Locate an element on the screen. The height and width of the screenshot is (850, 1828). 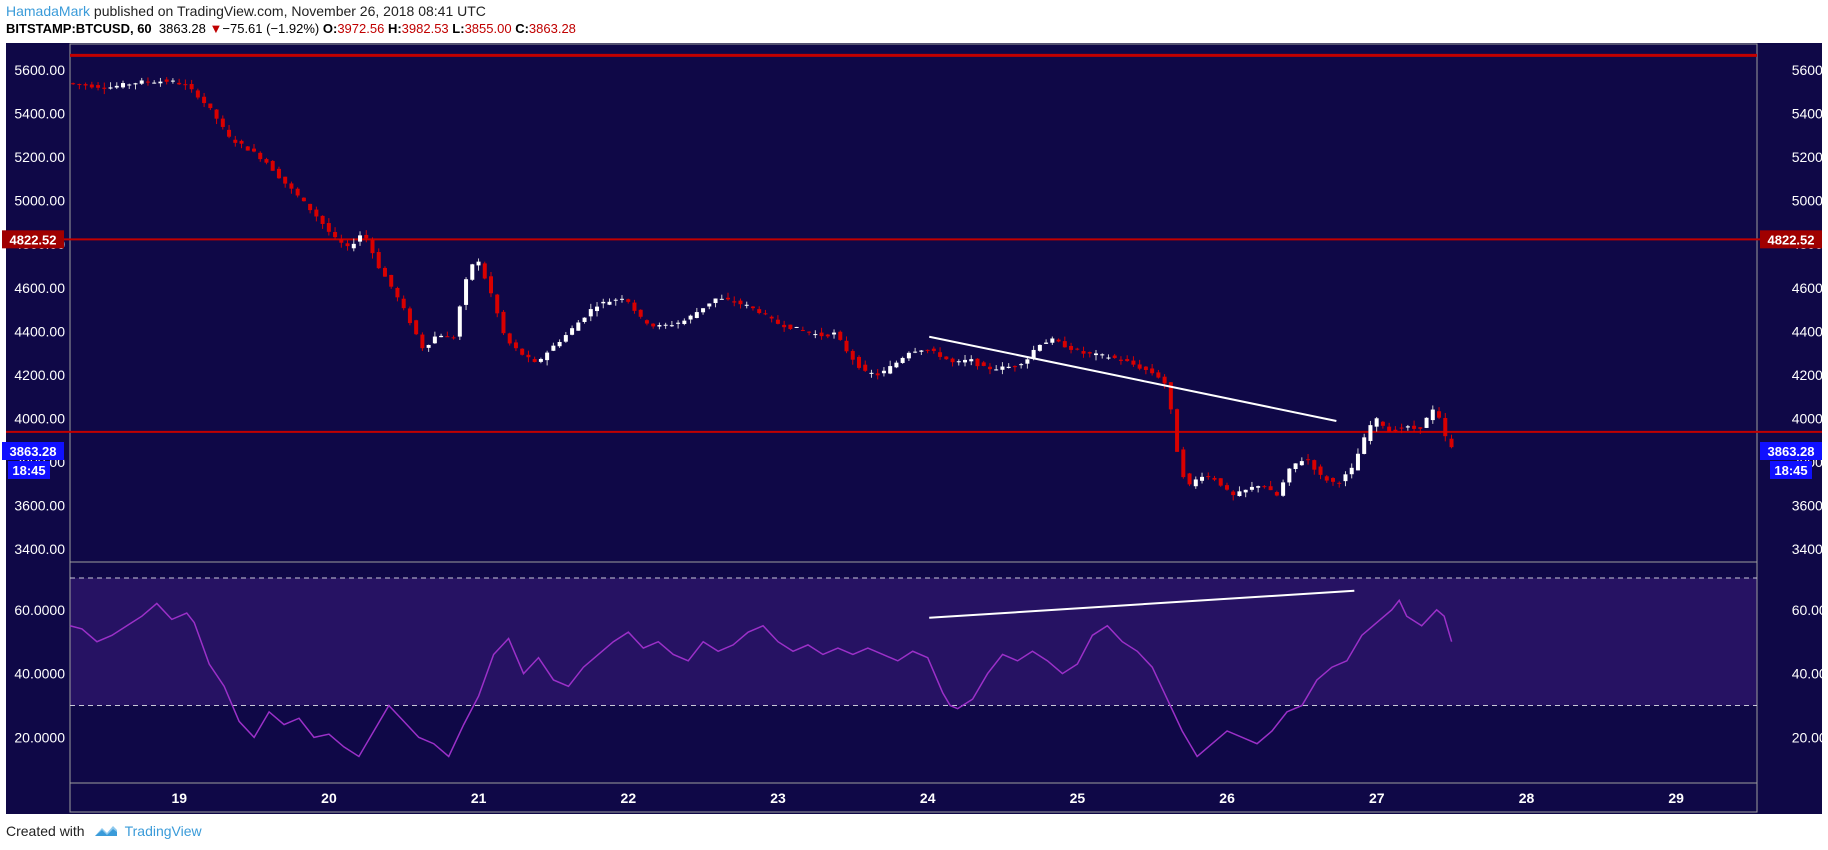
author-link: HamadaMark is located at coordinates (48, 11).